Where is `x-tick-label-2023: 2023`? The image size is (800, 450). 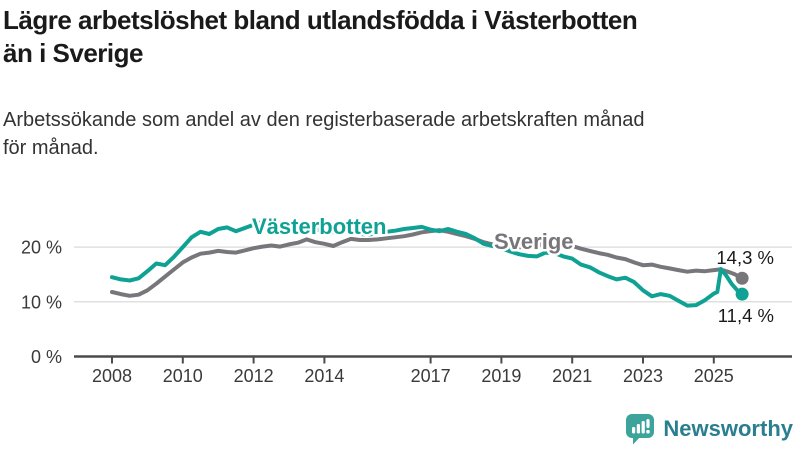
x-tick-label-2023: 2023 is located at coordinates (643, 376).